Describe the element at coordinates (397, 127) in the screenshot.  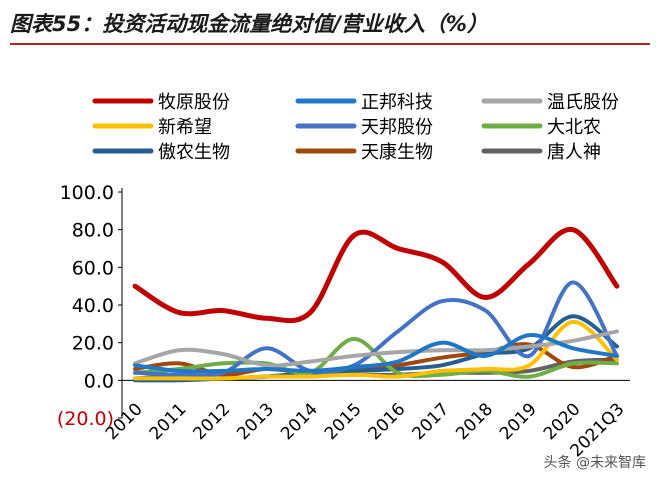
I see `legend-label: 天邦股份` at that location.